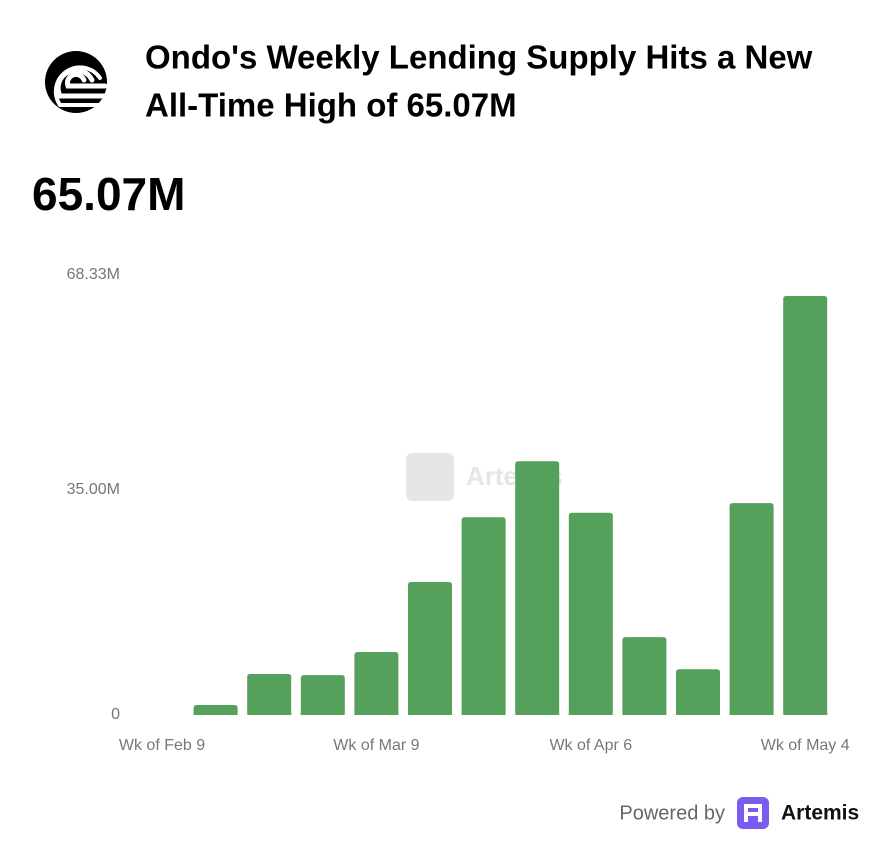 This screenshot has width=892, height=867. What do you see at coordinates (590, 745) in the screenshot?
I see `x-tick-label: Wk of Apr 6` at bounding box center [590, 745].